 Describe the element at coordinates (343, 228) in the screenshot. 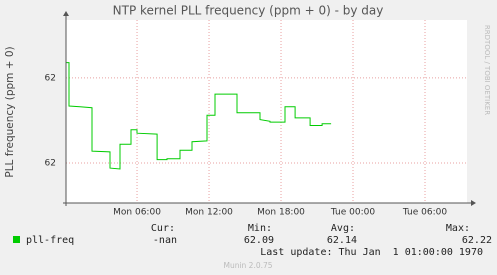

I see `legend-header: Avg:` at that location.